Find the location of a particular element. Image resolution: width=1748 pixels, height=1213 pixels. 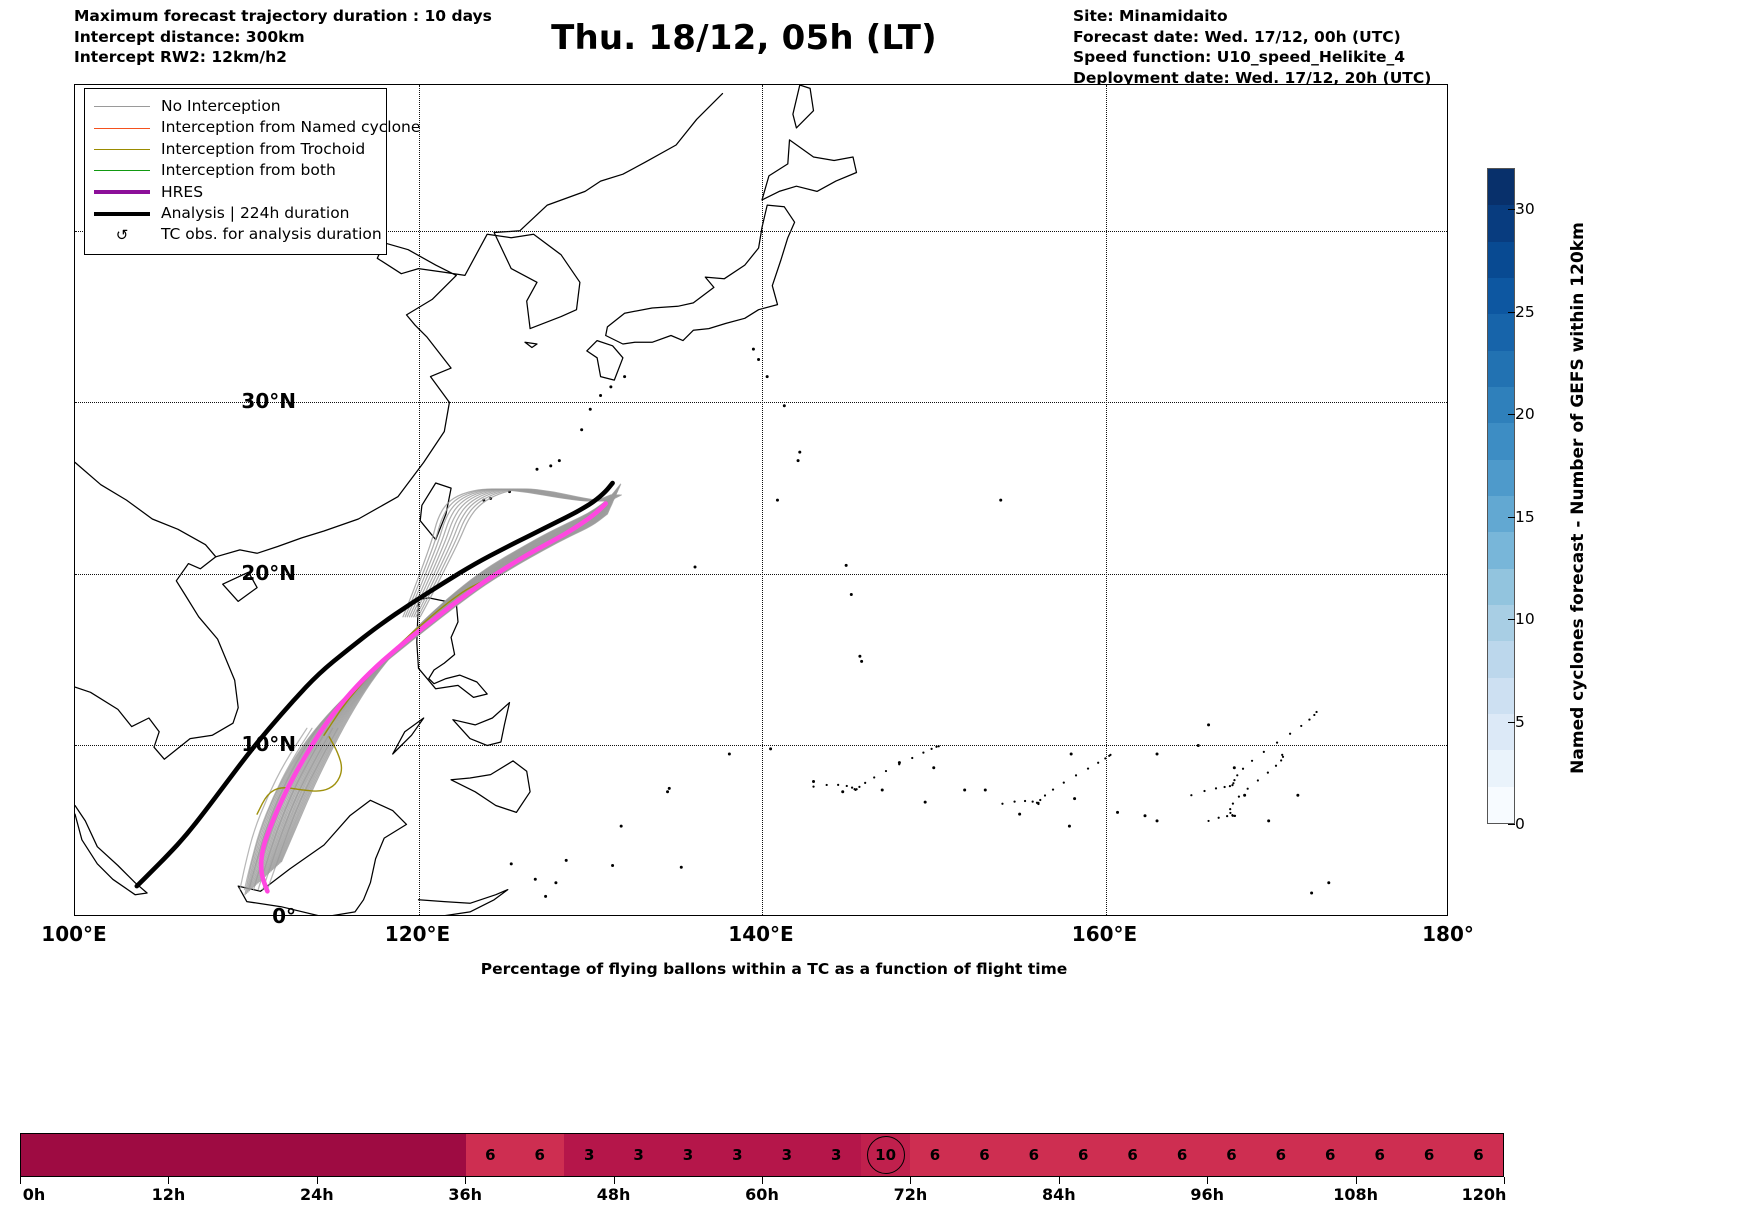

percent-bar-segment-26: 6 is located at coordinates (1330, 1155).